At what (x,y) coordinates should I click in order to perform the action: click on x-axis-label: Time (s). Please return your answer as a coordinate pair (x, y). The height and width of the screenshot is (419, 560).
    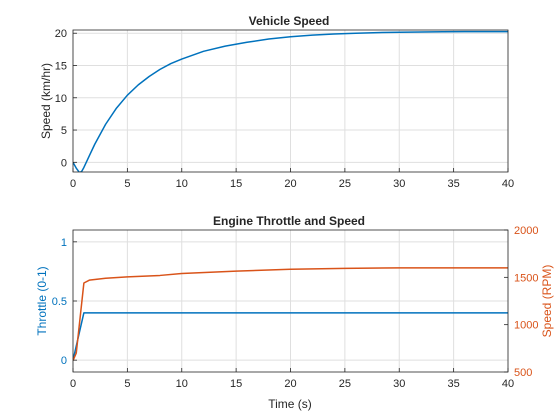
    Looking at the image, I should click on (290, 404).